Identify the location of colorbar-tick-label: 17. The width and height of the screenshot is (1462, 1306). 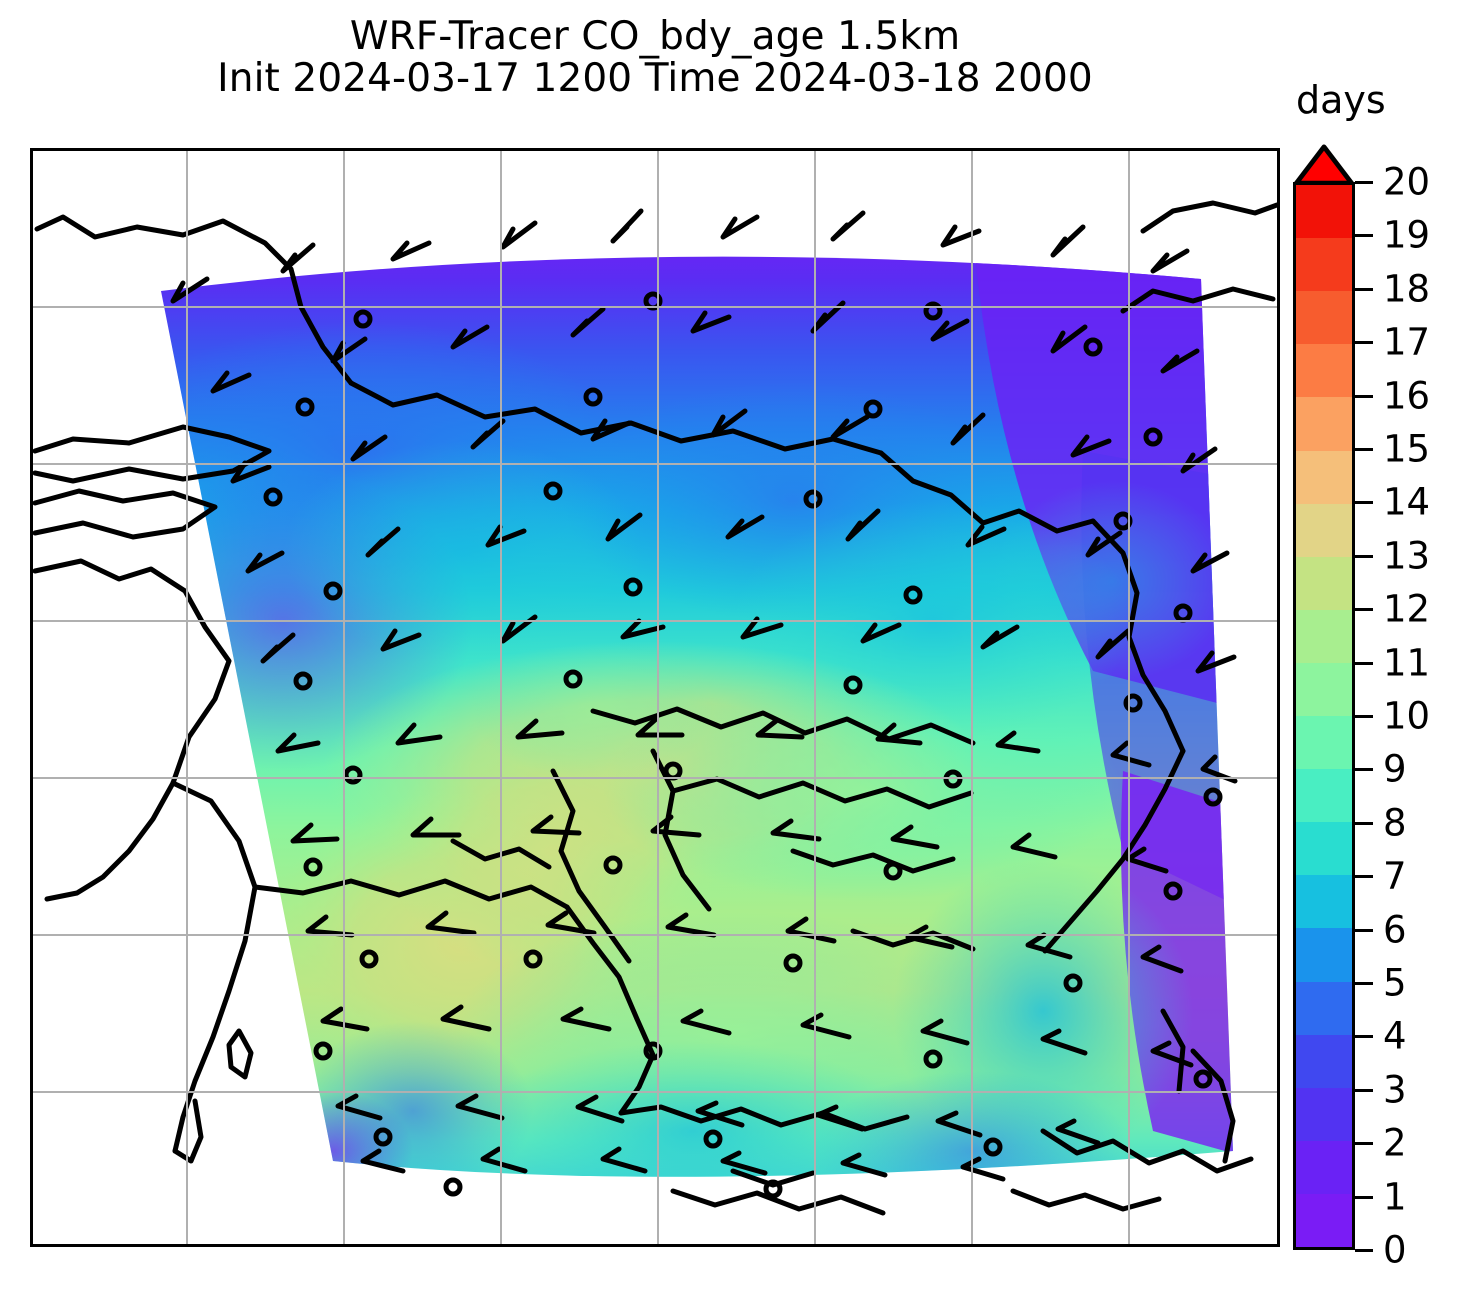
(1407, 342).